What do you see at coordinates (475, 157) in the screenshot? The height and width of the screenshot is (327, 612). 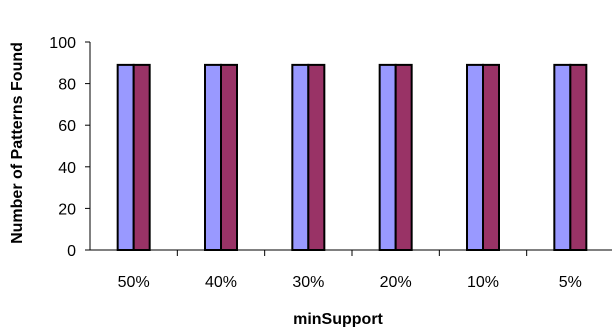 I see `bar-1-10pct` at bounding box center [475, 157].